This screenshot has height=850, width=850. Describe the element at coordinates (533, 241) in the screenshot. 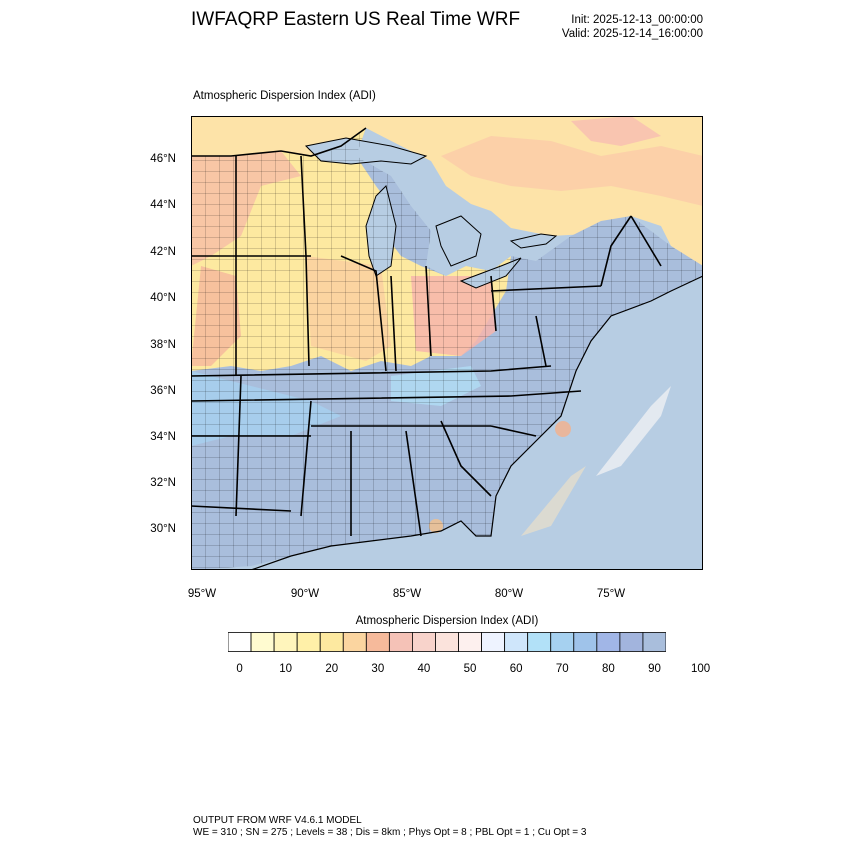

I see `lake-ontario` at that location.